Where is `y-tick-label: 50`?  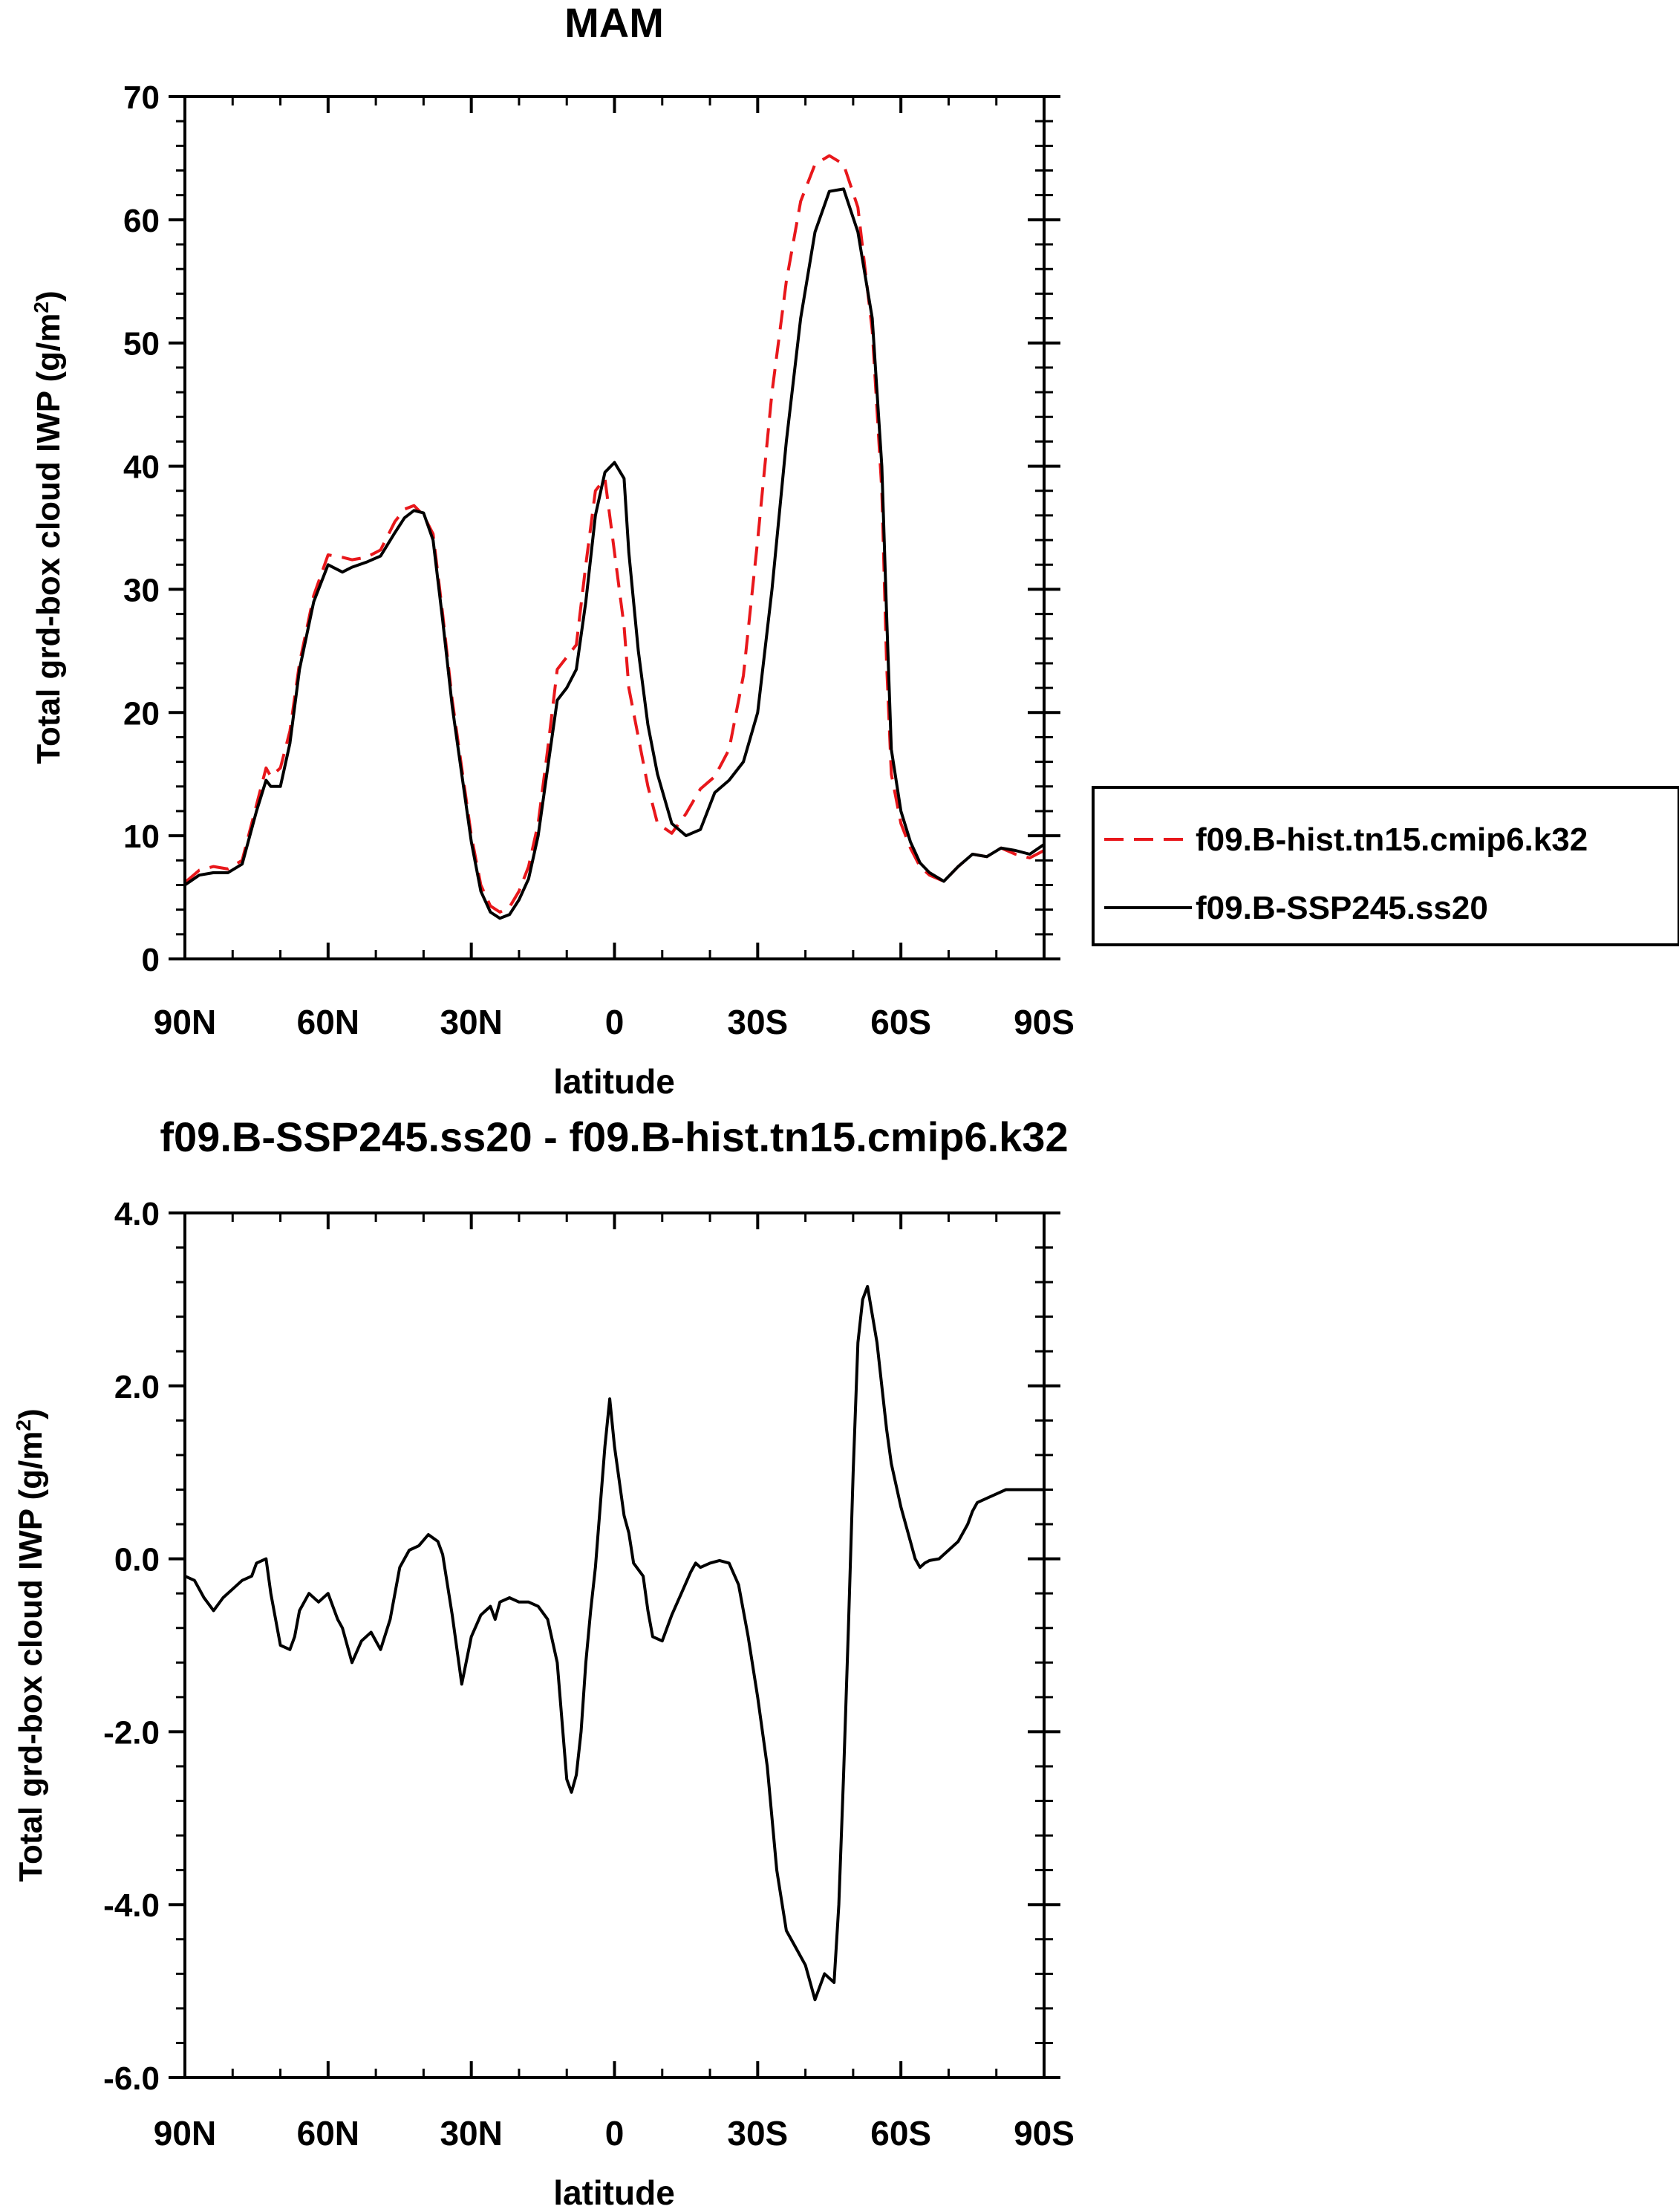
y-tick-label: 50 is located at coordinates (141, 344).